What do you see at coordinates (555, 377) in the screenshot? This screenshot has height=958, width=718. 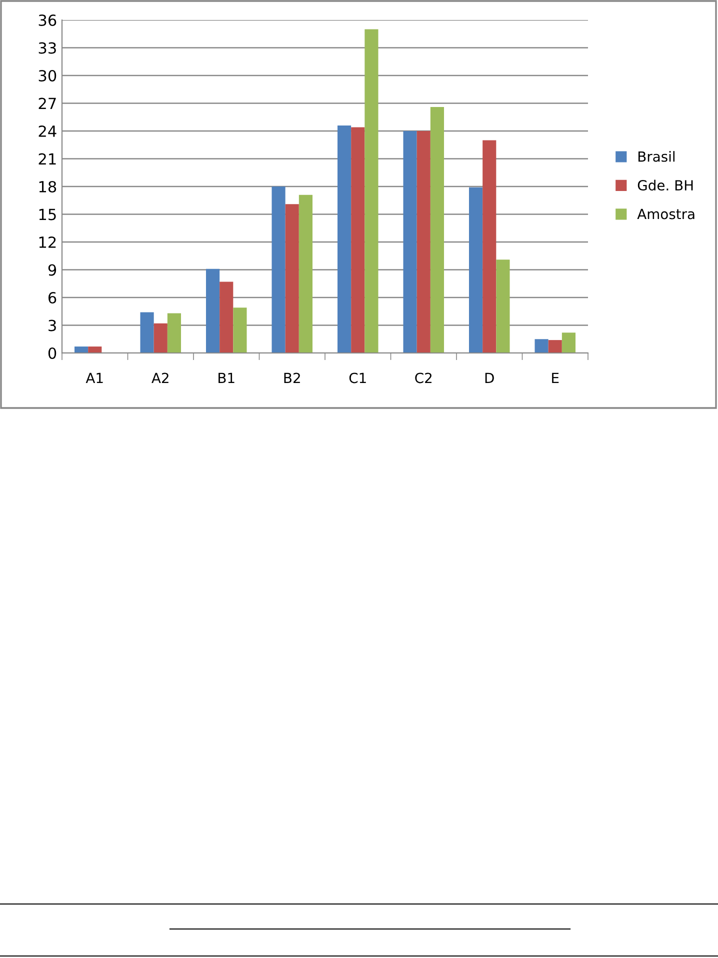 I see `x-tick-label: E` at bounding box center [555, 377].